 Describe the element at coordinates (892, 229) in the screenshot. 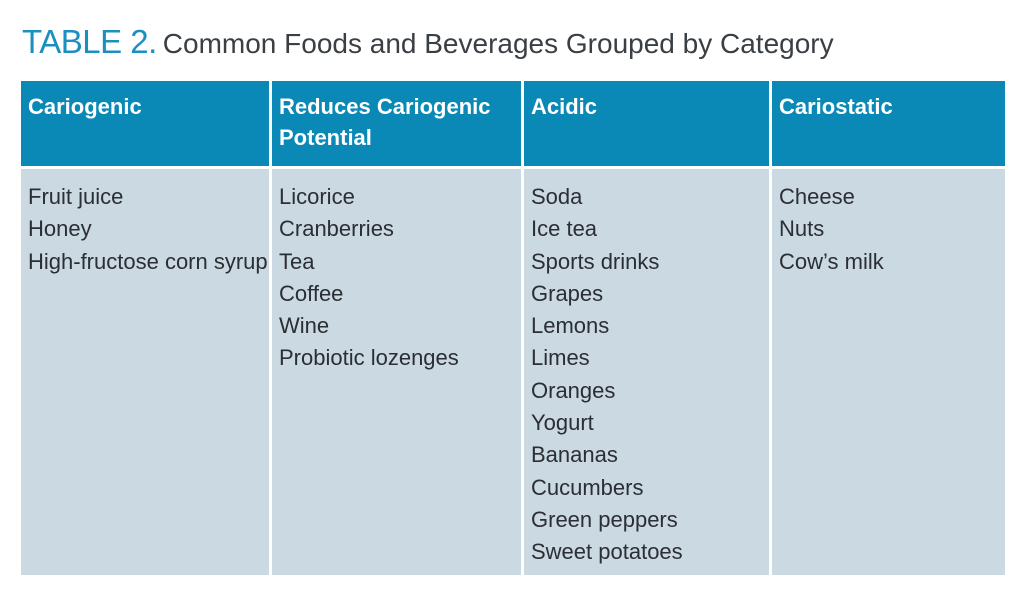

I see `list-cariostatic: Cheese Nuts Cow’s milk` at that location.